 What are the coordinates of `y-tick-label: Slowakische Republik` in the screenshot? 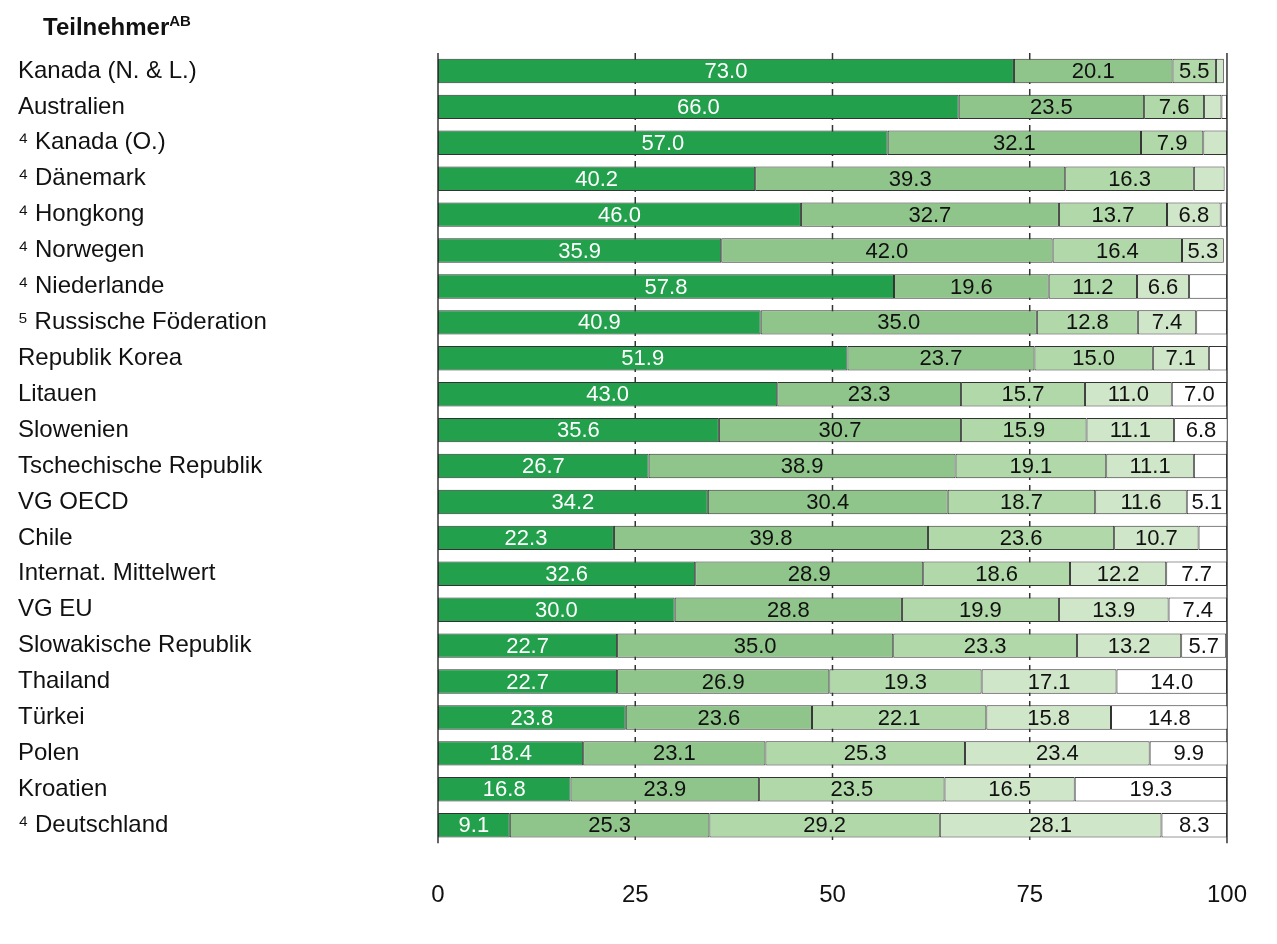 It's located at (135, 644).